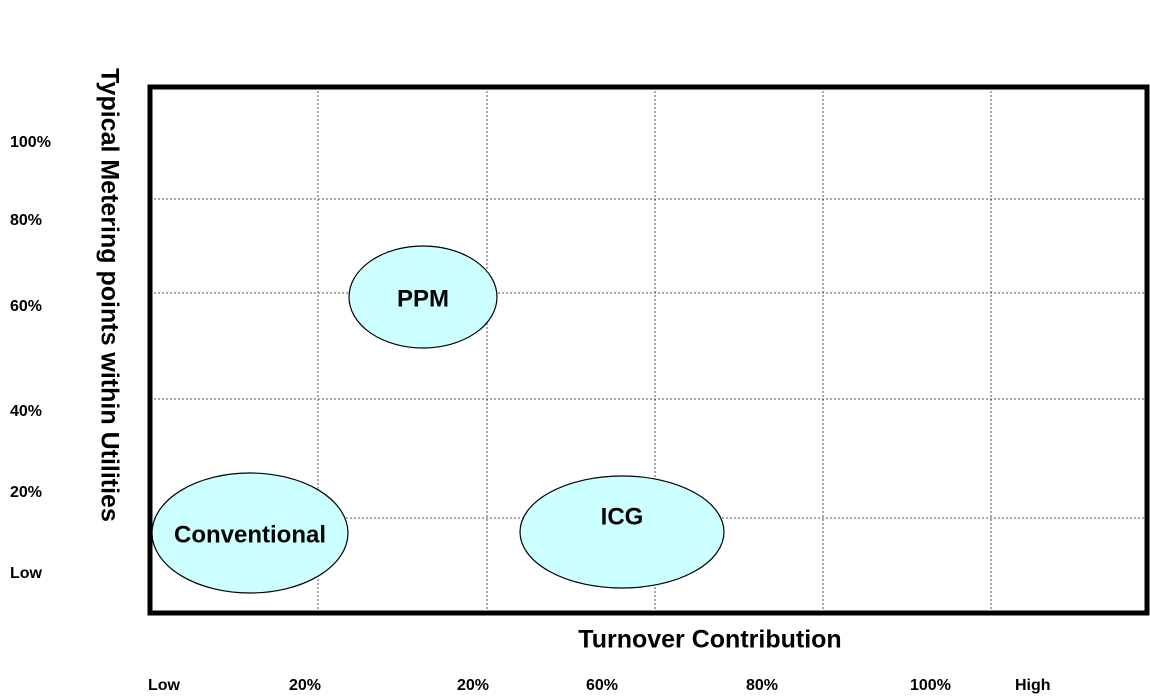  Describe the element at coordinates (26, 306) in the screenshot. I see `y-tick-label: 60%` at that location.